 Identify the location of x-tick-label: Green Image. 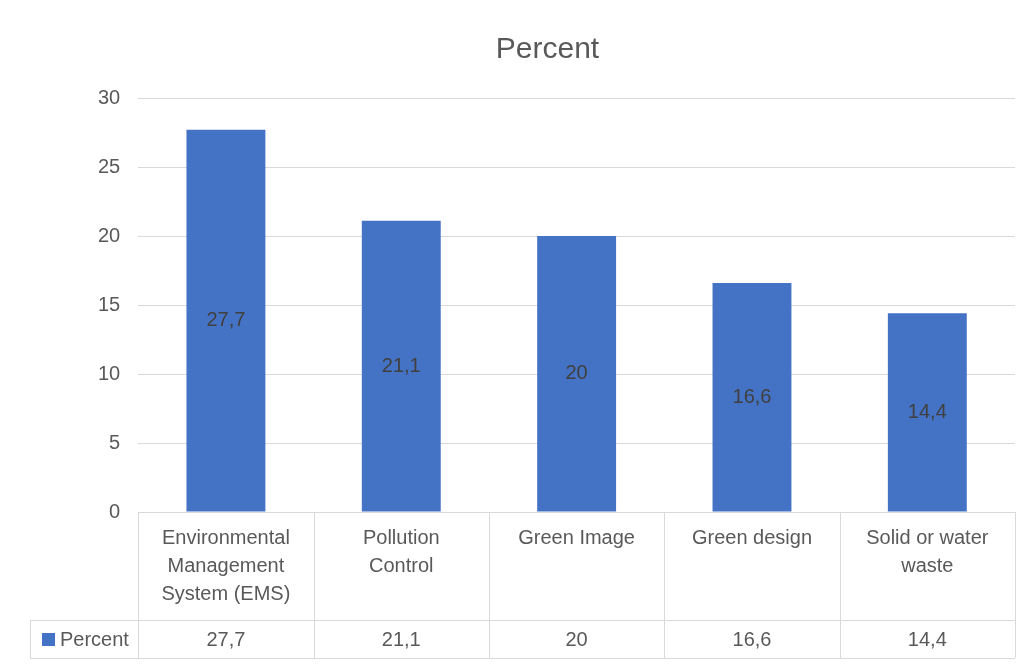
(576, 536).